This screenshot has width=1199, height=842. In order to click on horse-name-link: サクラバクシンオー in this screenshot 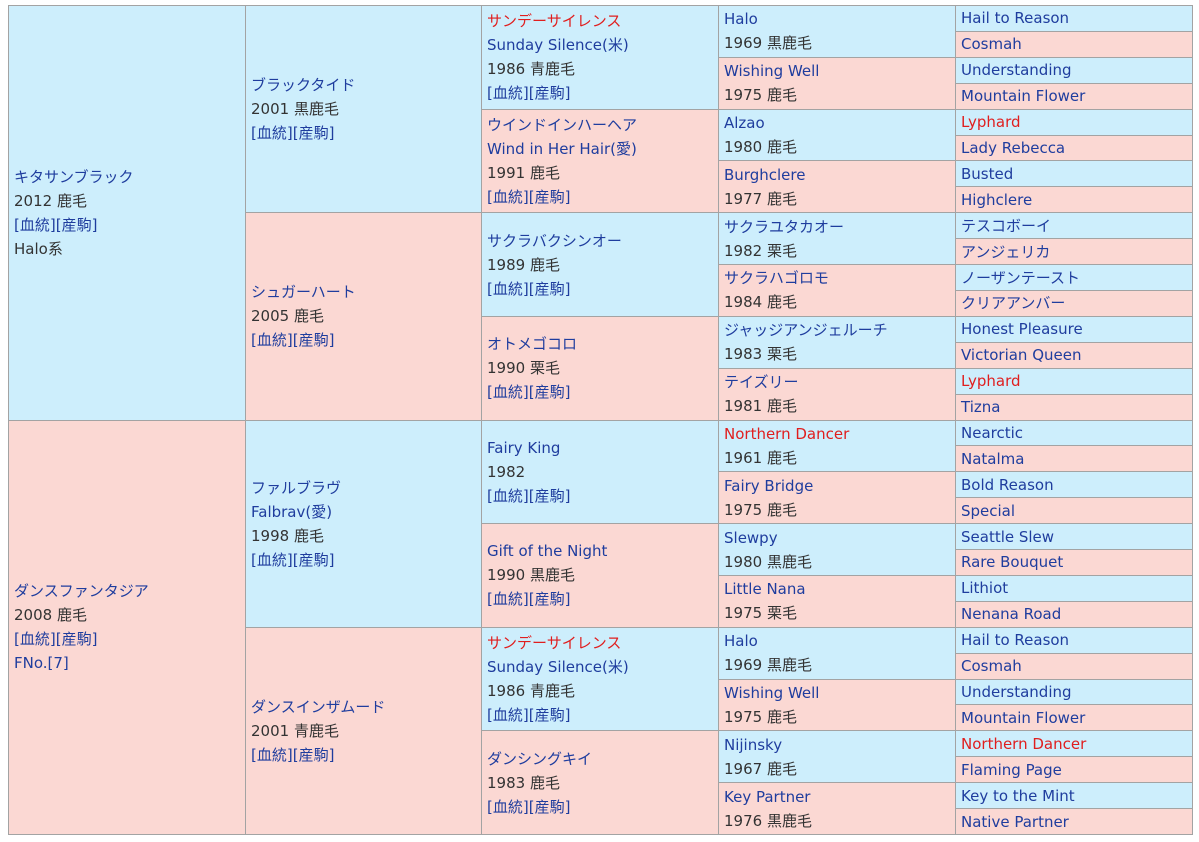, I will do `click(554, 240)`.